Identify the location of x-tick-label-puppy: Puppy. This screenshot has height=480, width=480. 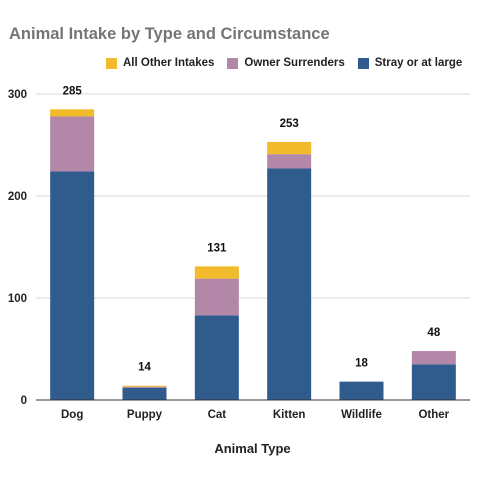
(145, 415).